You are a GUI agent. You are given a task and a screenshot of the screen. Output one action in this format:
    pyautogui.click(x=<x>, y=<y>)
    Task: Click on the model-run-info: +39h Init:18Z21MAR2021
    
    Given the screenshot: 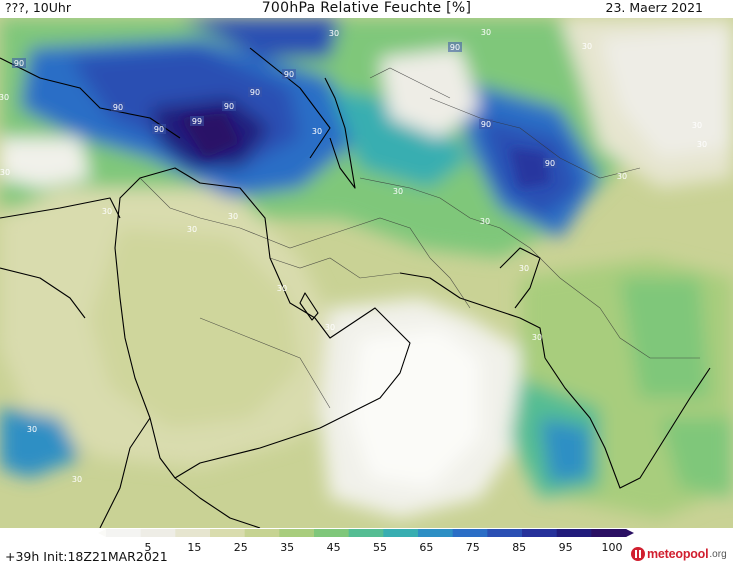 What is the action you would take?
    pyautogui.click(x=86, y=556)
    